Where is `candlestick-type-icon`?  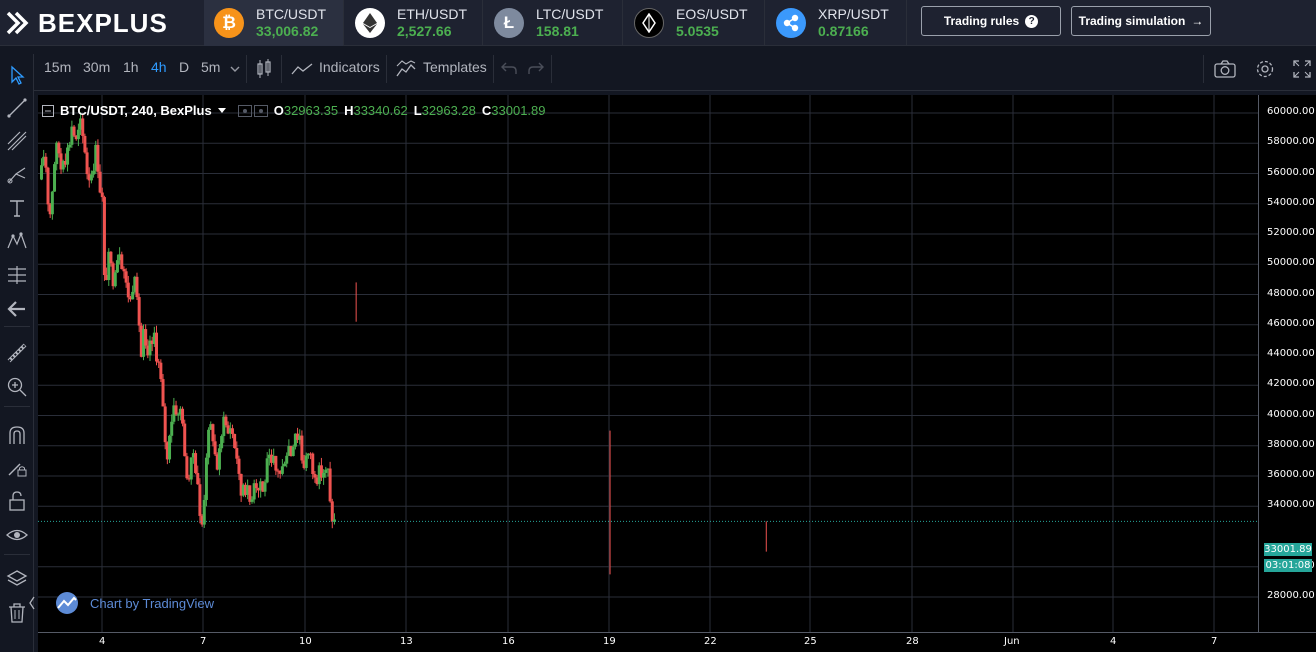 candlestick-type-icon is located at coordinates (264, 69).